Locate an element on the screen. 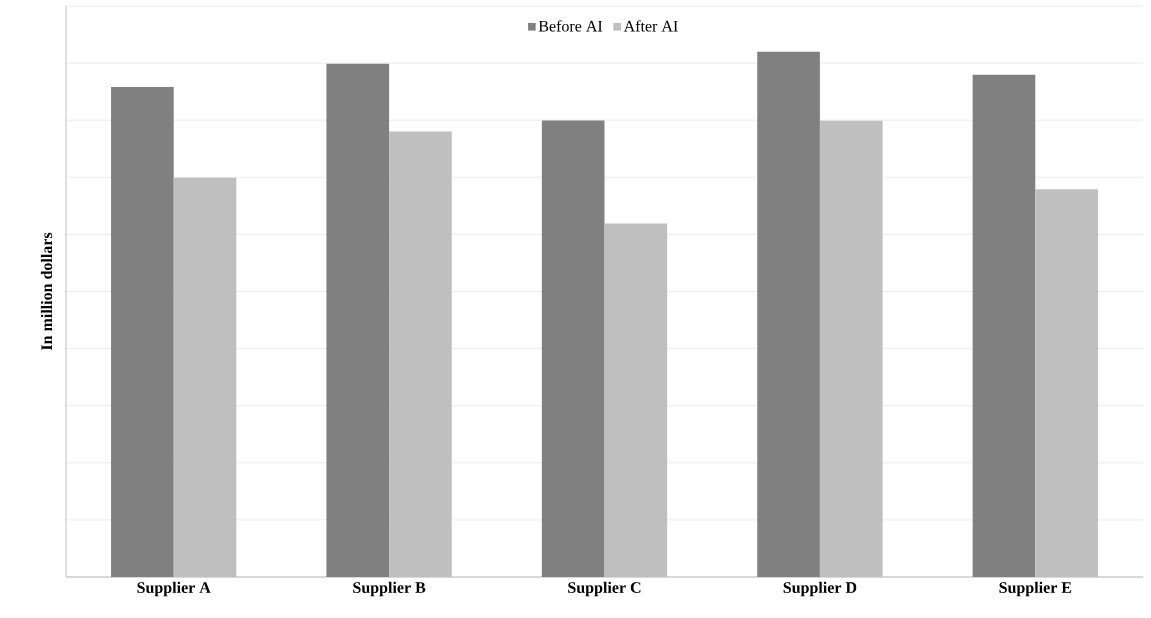 This screenshot has height=618, width=1151. y-axis-title: In million dollars is located at coordinates (46, 291).